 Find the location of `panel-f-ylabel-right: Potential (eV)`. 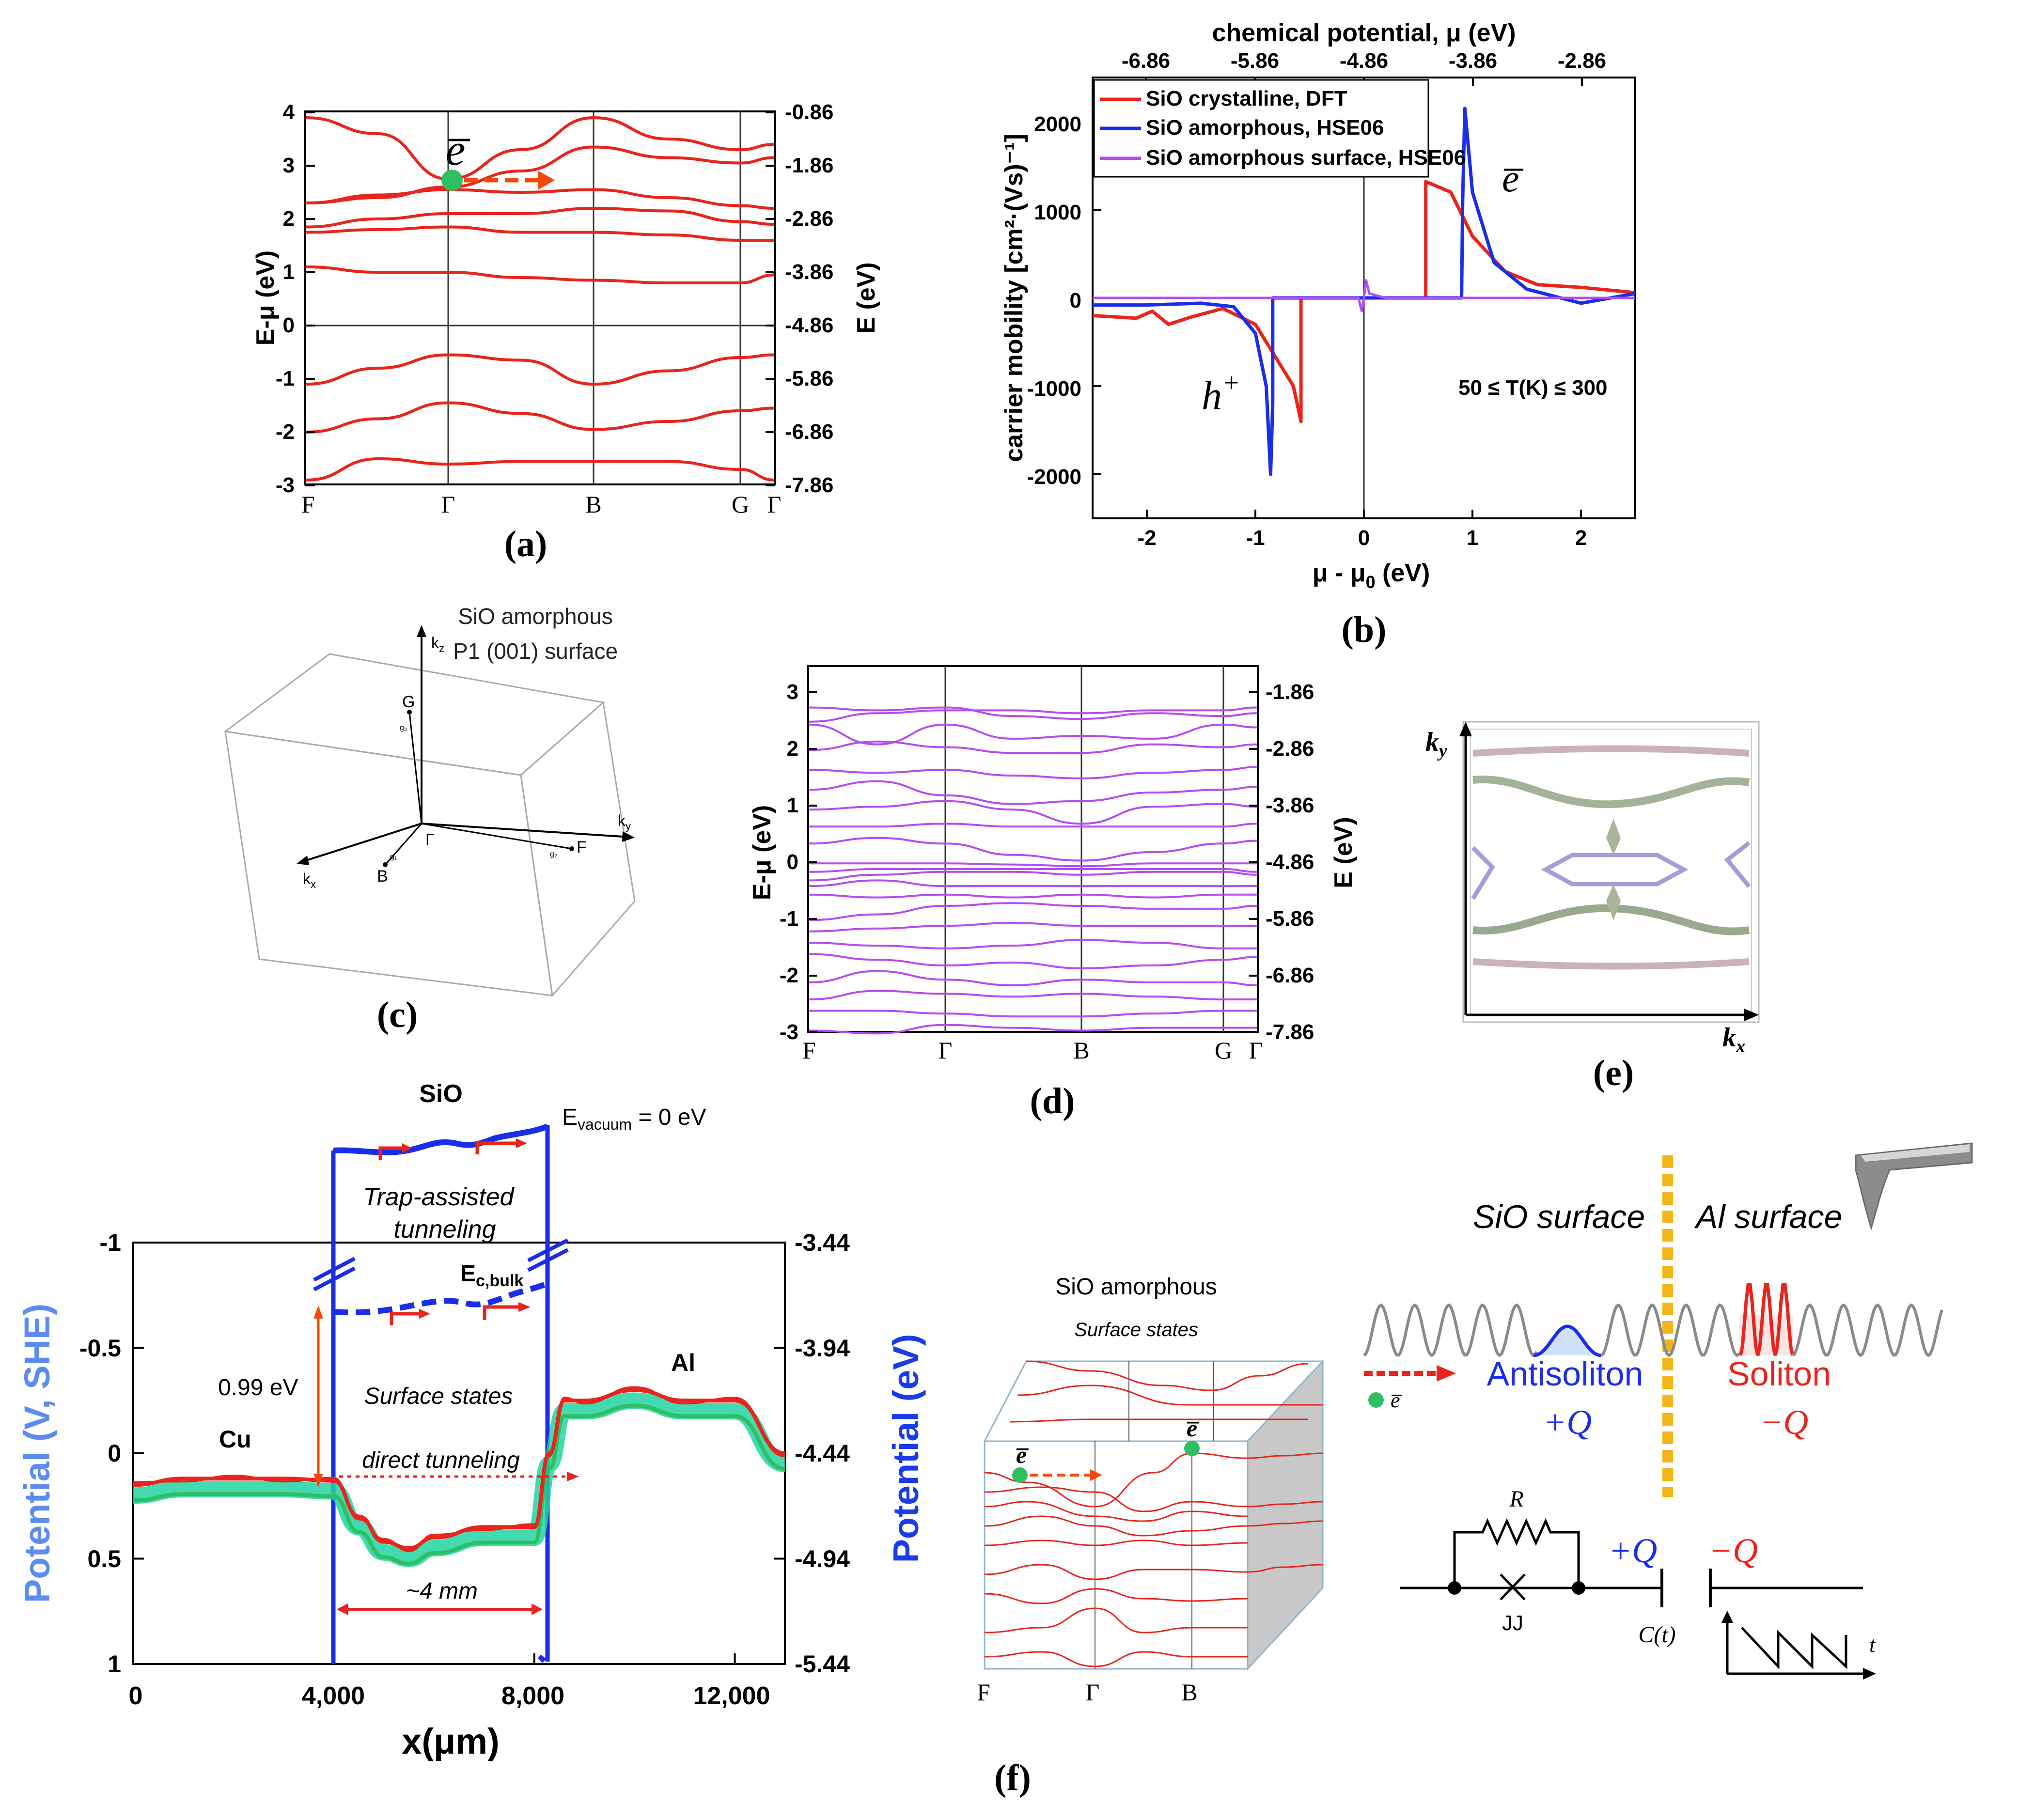

panel-f-ylabel-right: Potential (eV) is located at coordinates (906, 1448).